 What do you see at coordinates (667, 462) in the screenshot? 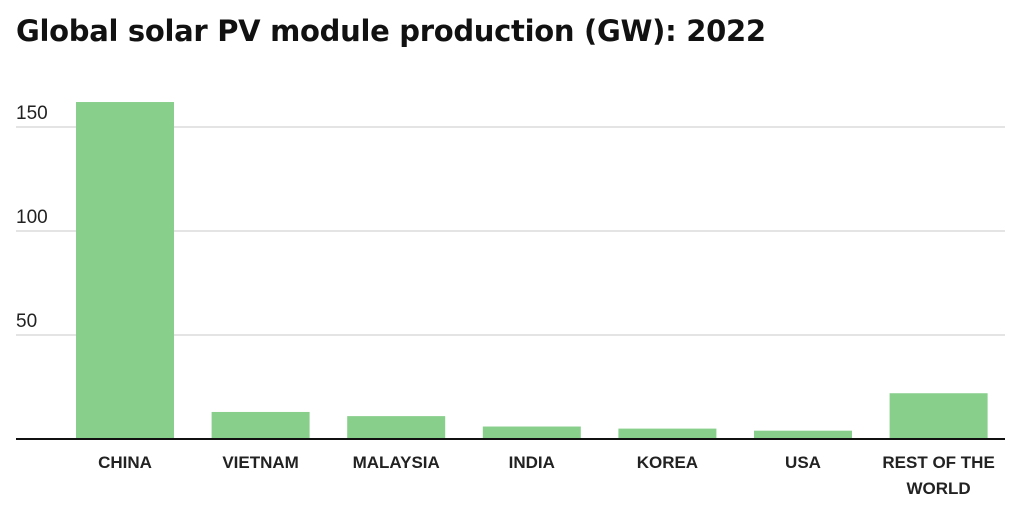
I see `x-tick-label-korea: KOREA` at bounding box center [667, 462].